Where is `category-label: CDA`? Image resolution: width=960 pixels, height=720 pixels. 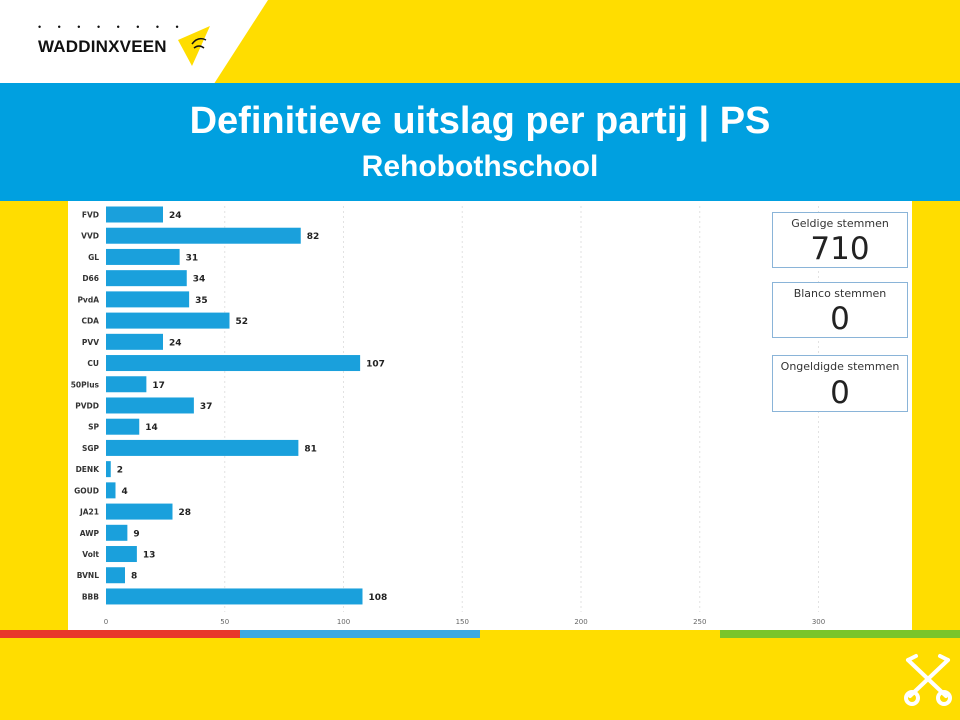
category-label: CDA is located at coordinates (90, 321).